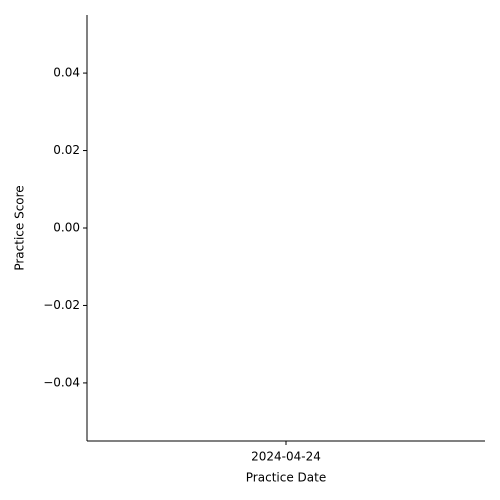 The image size is (500, 500). What do you see at coordinates (61, 382) in the screenshot?
I see `y-tick-label: −0.04` at bounding box center [61, 382].